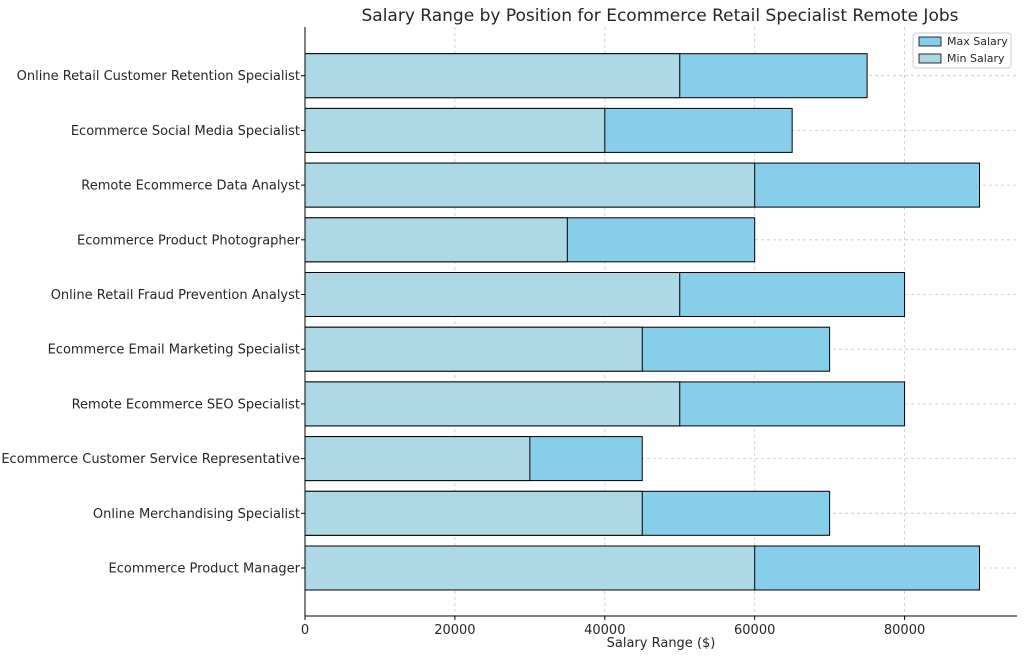  I want to click on x-ticks: 0 20000 40000 60000 80000, so click(613, 627).